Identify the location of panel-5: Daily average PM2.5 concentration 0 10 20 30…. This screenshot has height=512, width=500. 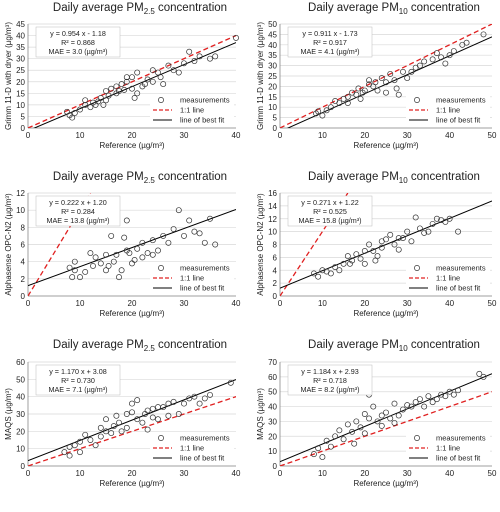
(122, 413).